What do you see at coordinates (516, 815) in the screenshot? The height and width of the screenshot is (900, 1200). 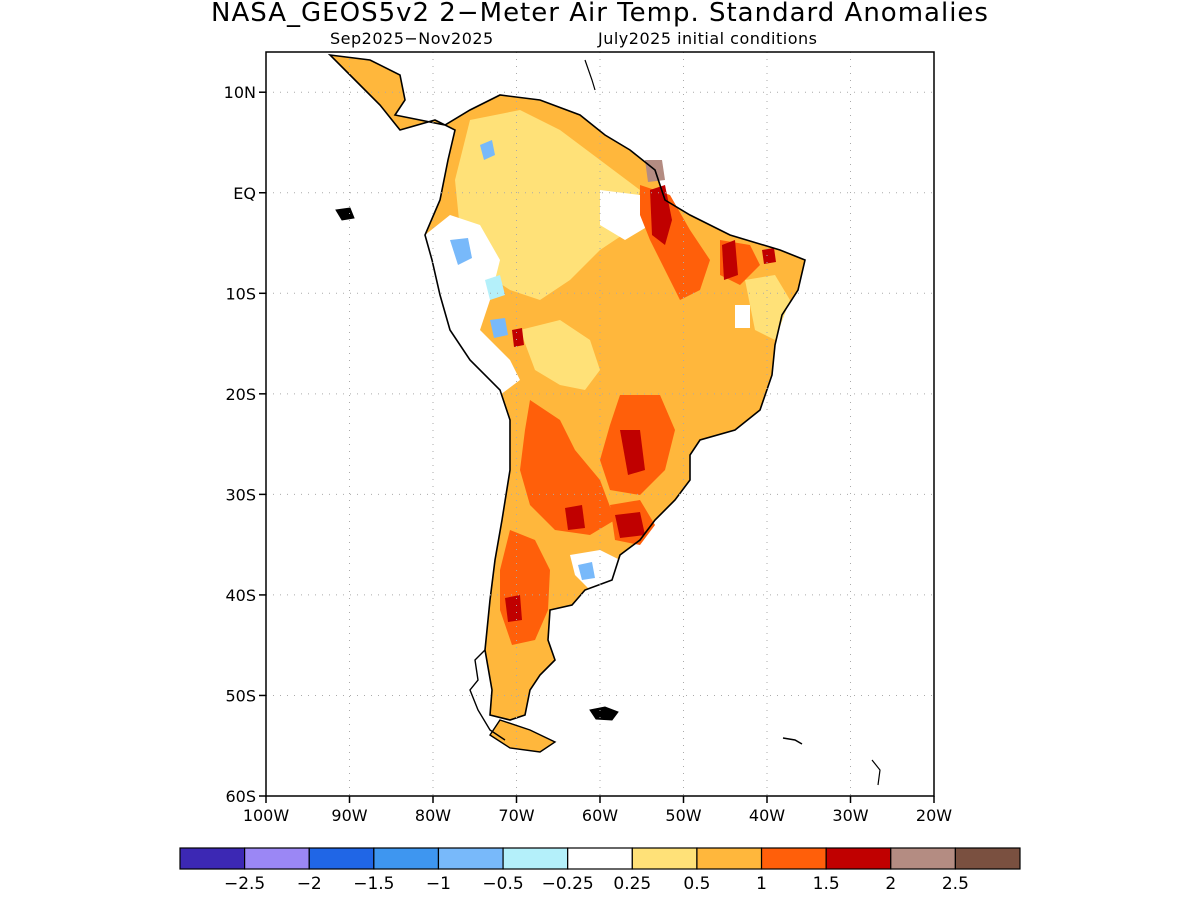 I see `lon-tick-label: 70W` at bounding box center [516, 815].